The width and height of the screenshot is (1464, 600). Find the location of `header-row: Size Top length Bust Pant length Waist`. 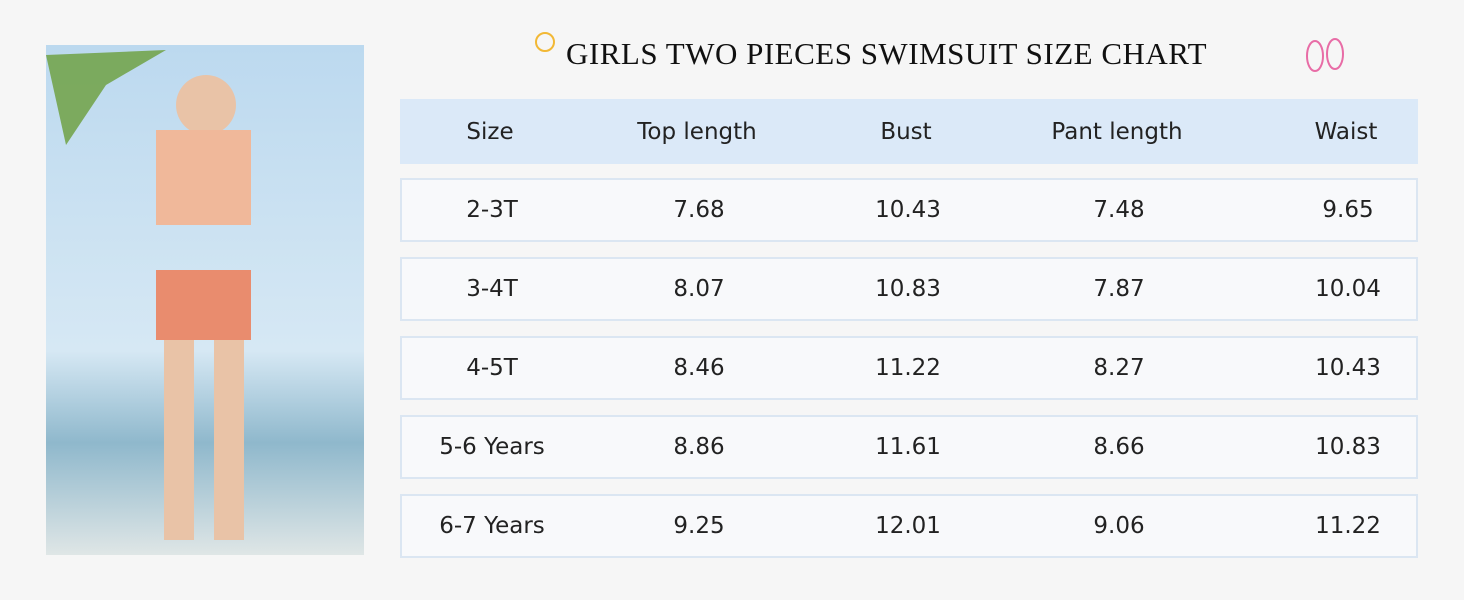

header-row: Size Top length Bust Pant length Waist is located at coordinates (909, 131).